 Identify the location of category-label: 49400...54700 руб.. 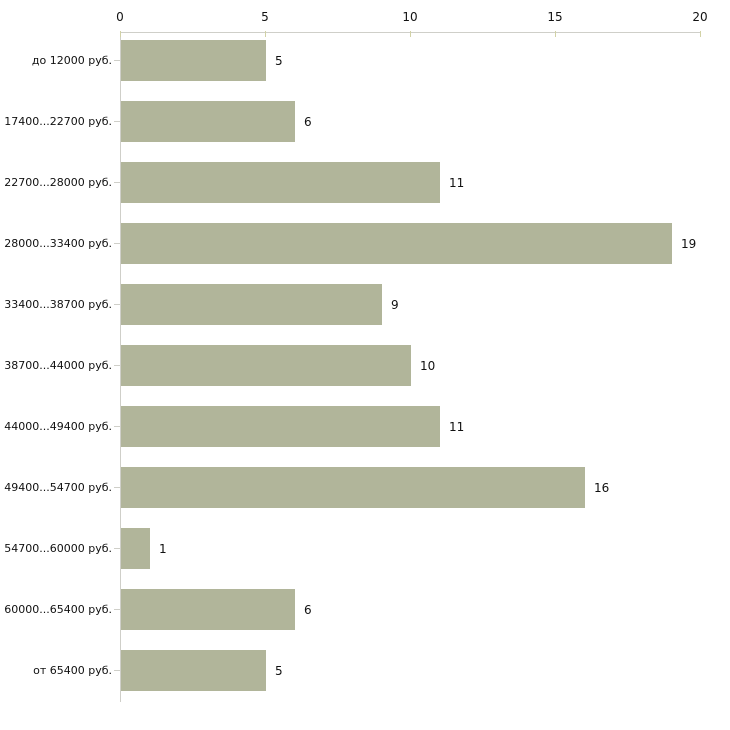
(58, 487).